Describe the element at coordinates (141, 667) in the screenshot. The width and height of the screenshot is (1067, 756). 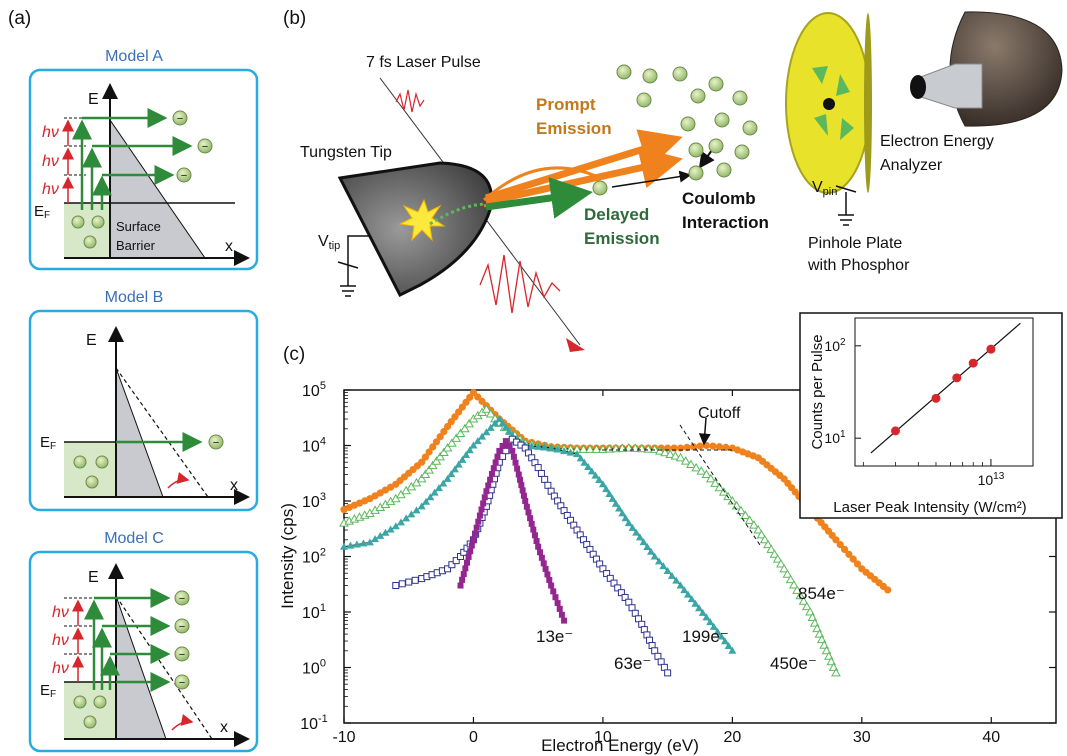
I see `surface-barrier` at that location.